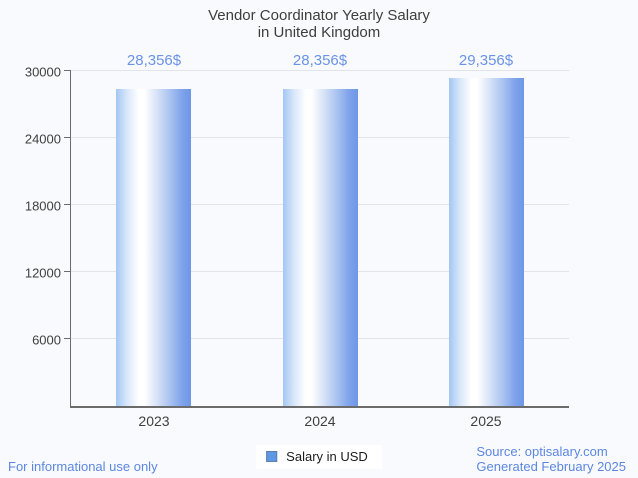 The width and height of the screenshot is (638, 478). What do you see at coordinates (542, 451) in the screenshot?
I see `footer-source-line: Source: optisalary.com` at bounding box center [542, 451].